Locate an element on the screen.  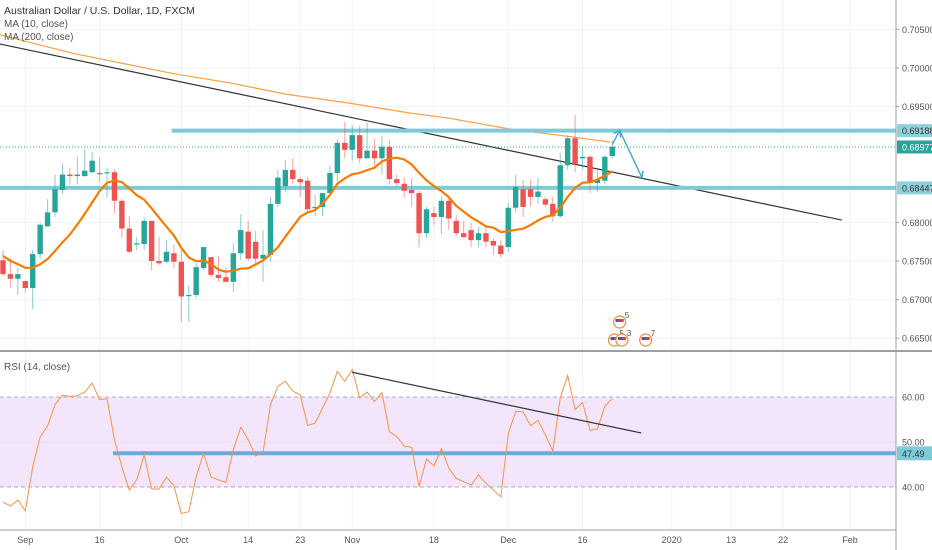
price-tick-label: 0.67500 is located at coordinates (917, 262).